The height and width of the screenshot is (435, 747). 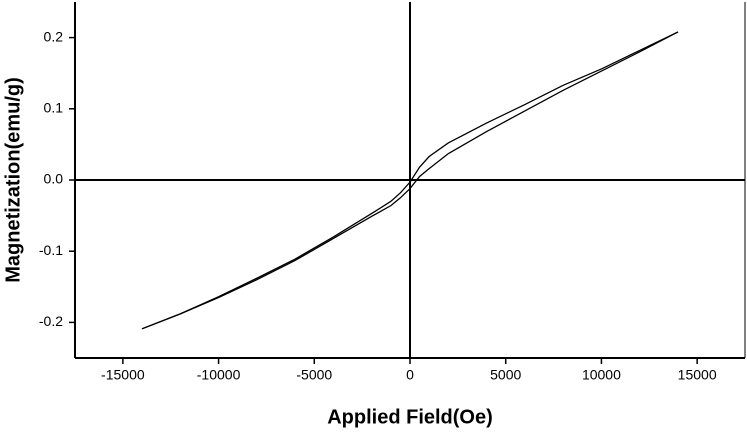 I want to click on x-tick-label: 15000, so click(x=697, y=375).